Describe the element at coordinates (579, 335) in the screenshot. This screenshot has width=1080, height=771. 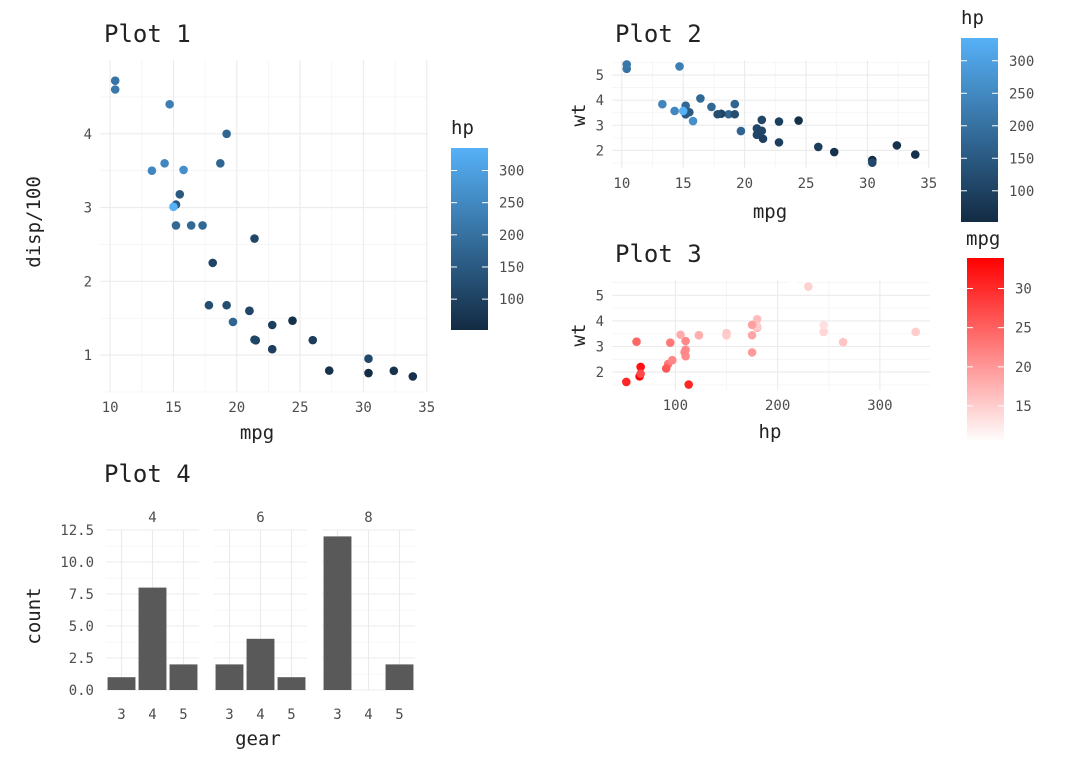
I see `y-axis-label: wt` at that location.